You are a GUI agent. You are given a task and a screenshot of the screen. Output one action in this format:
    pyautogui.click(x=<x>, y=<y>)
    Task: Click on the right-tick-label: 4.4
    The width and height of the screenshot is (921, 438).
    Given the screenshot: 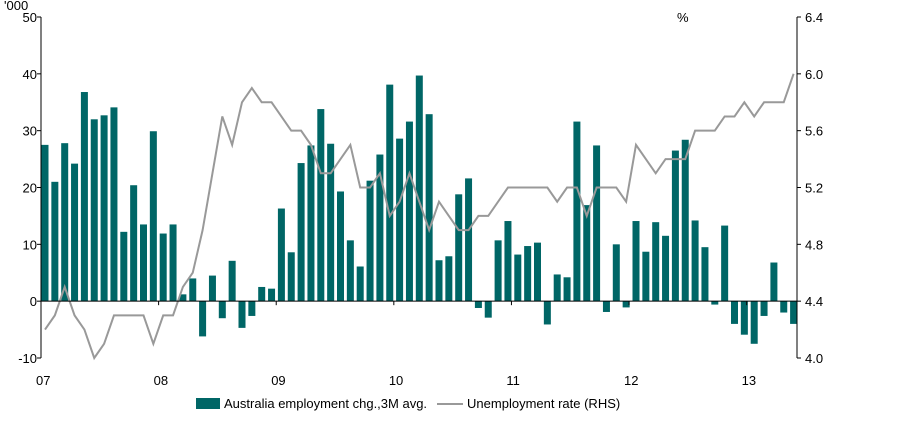 What is the action you would take?
    pyautogui.click(x=814, y=301)
    